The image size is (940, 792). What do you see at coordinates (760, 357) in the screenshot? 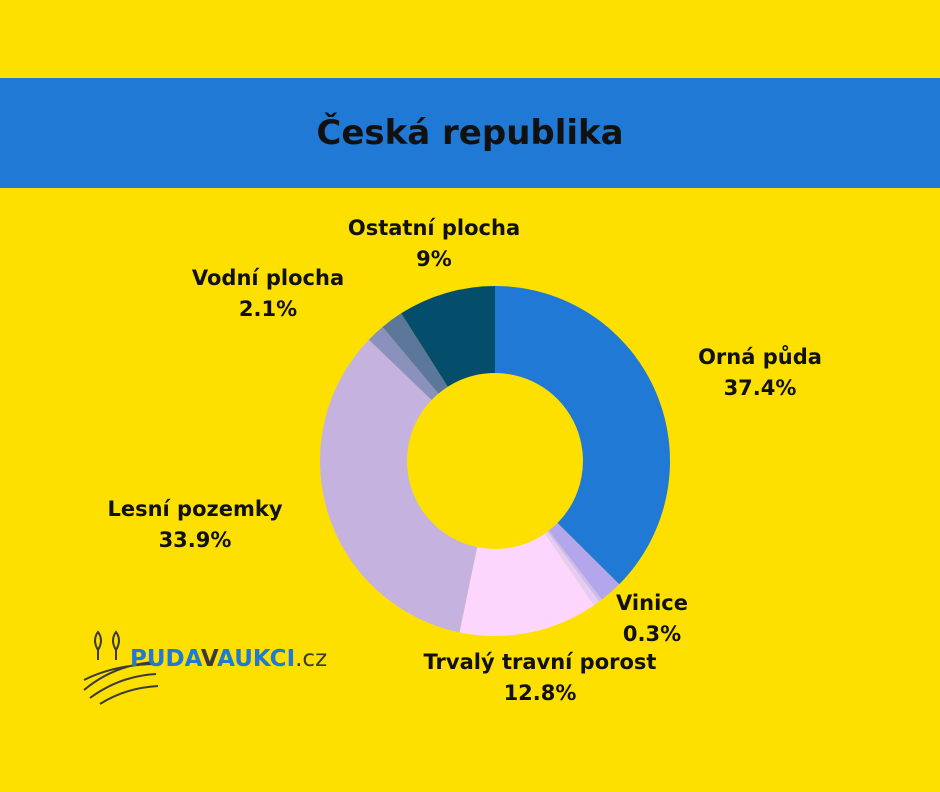
I see `category-label: Orná půda` at bounding box center [760, 357].